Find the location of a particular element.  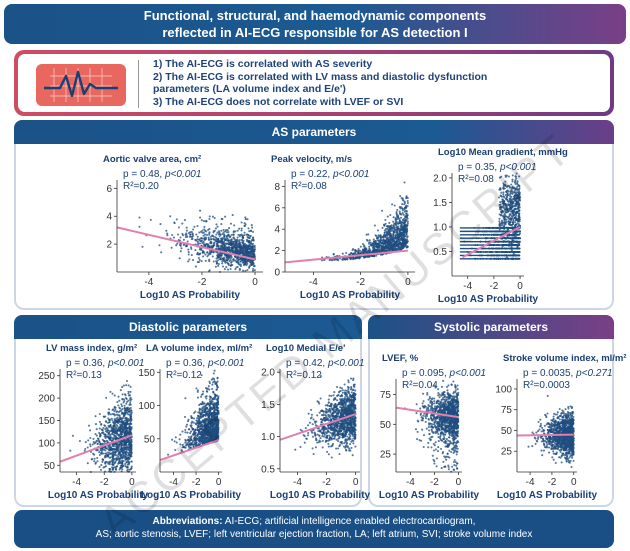

y-tick-label: 0.5 is located at coordinates (440, 252).